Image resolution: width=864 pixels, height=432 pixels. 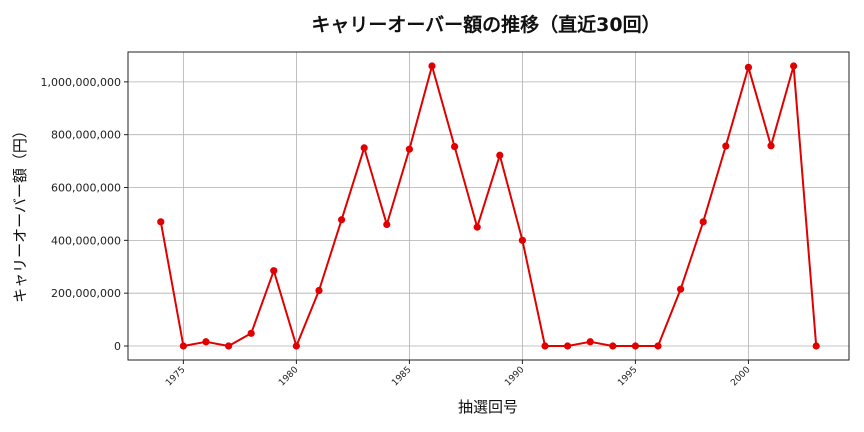 What do you see at coordinates (117, 346) in the screenshot?
I see `y-tick-label: 0` at bounding box center [117, 346].